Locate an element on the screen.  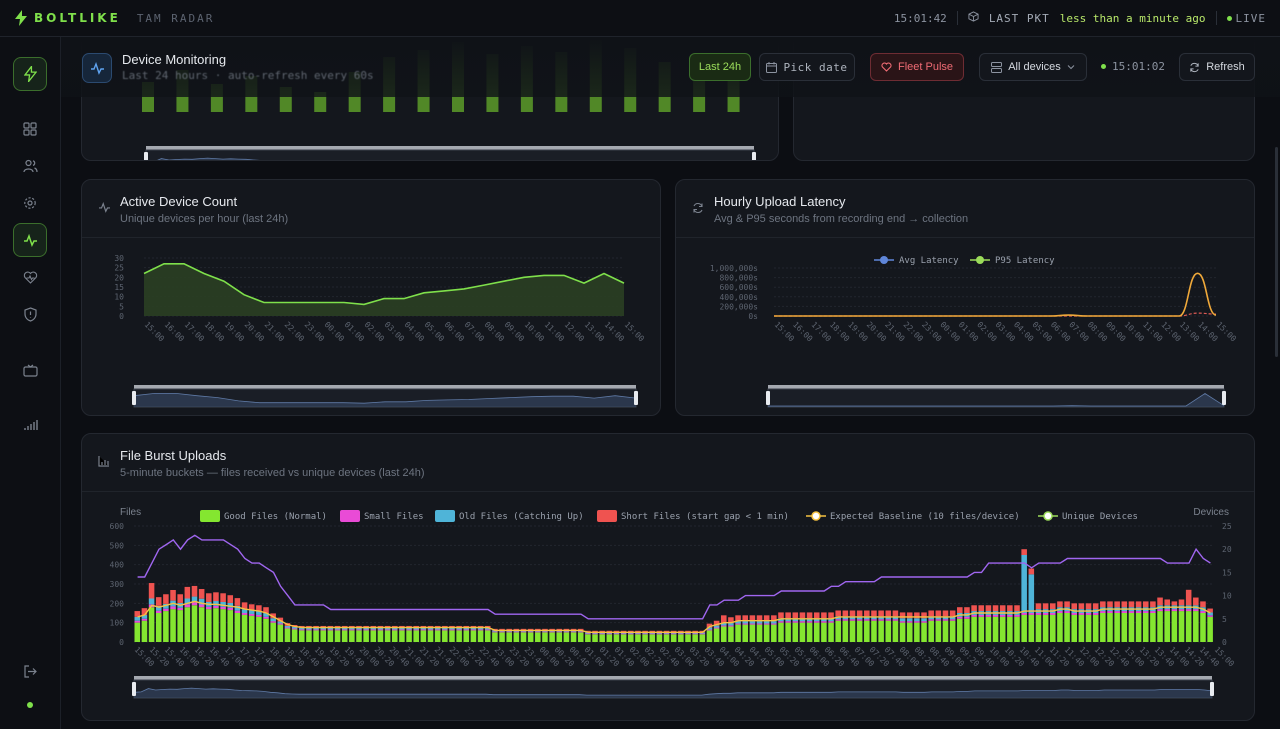
legend-label: Good Files (Normal) is located at coordinates (275, 517).